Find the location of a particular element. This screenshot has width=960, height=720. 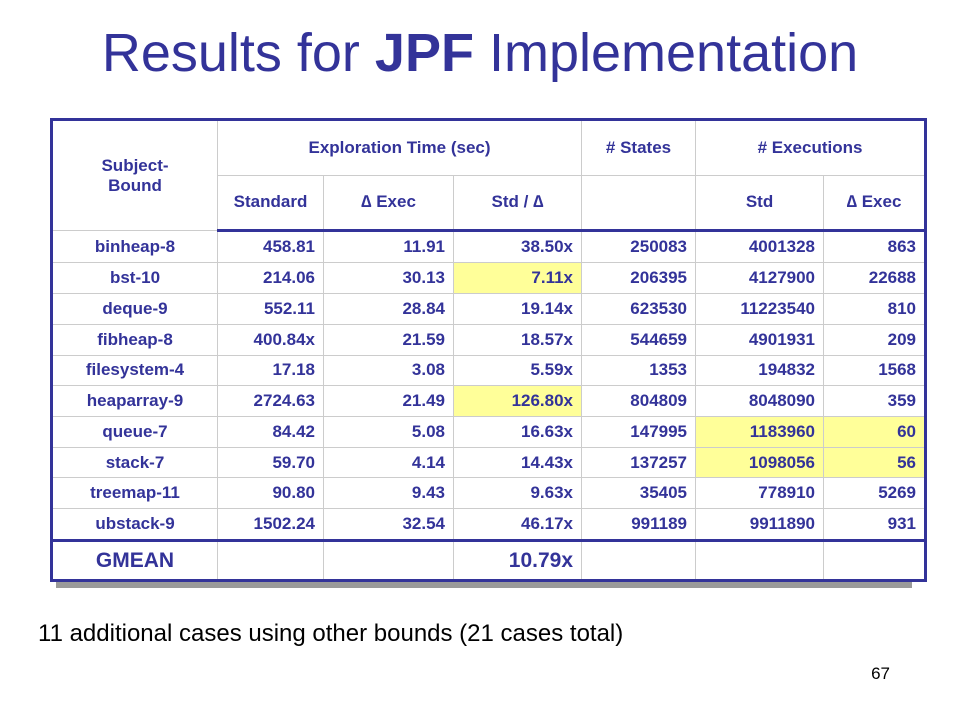

gmean-row: GMEAN 10.79x is located at coordinates (489, 560).